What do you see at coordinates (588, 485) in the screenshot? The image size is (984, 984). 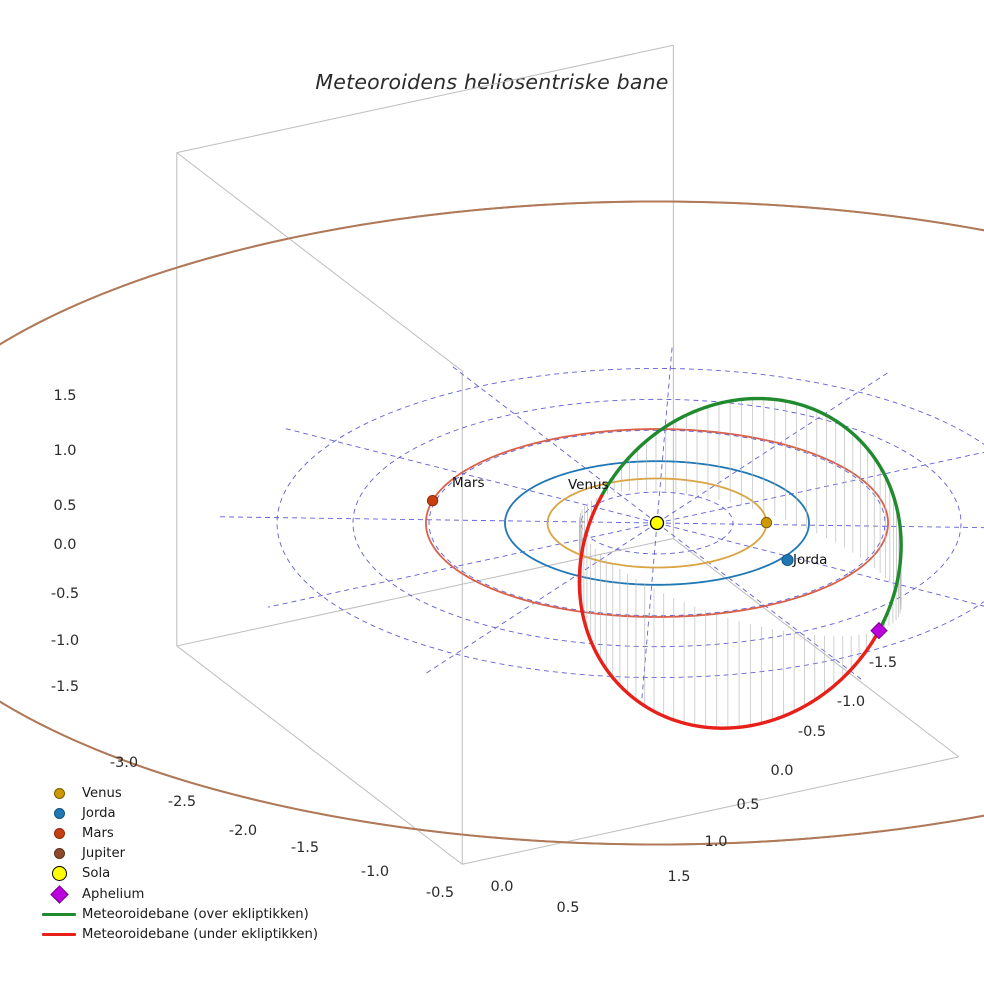 I see `point-label-venus: Venus` at bounding box center [588, 485].